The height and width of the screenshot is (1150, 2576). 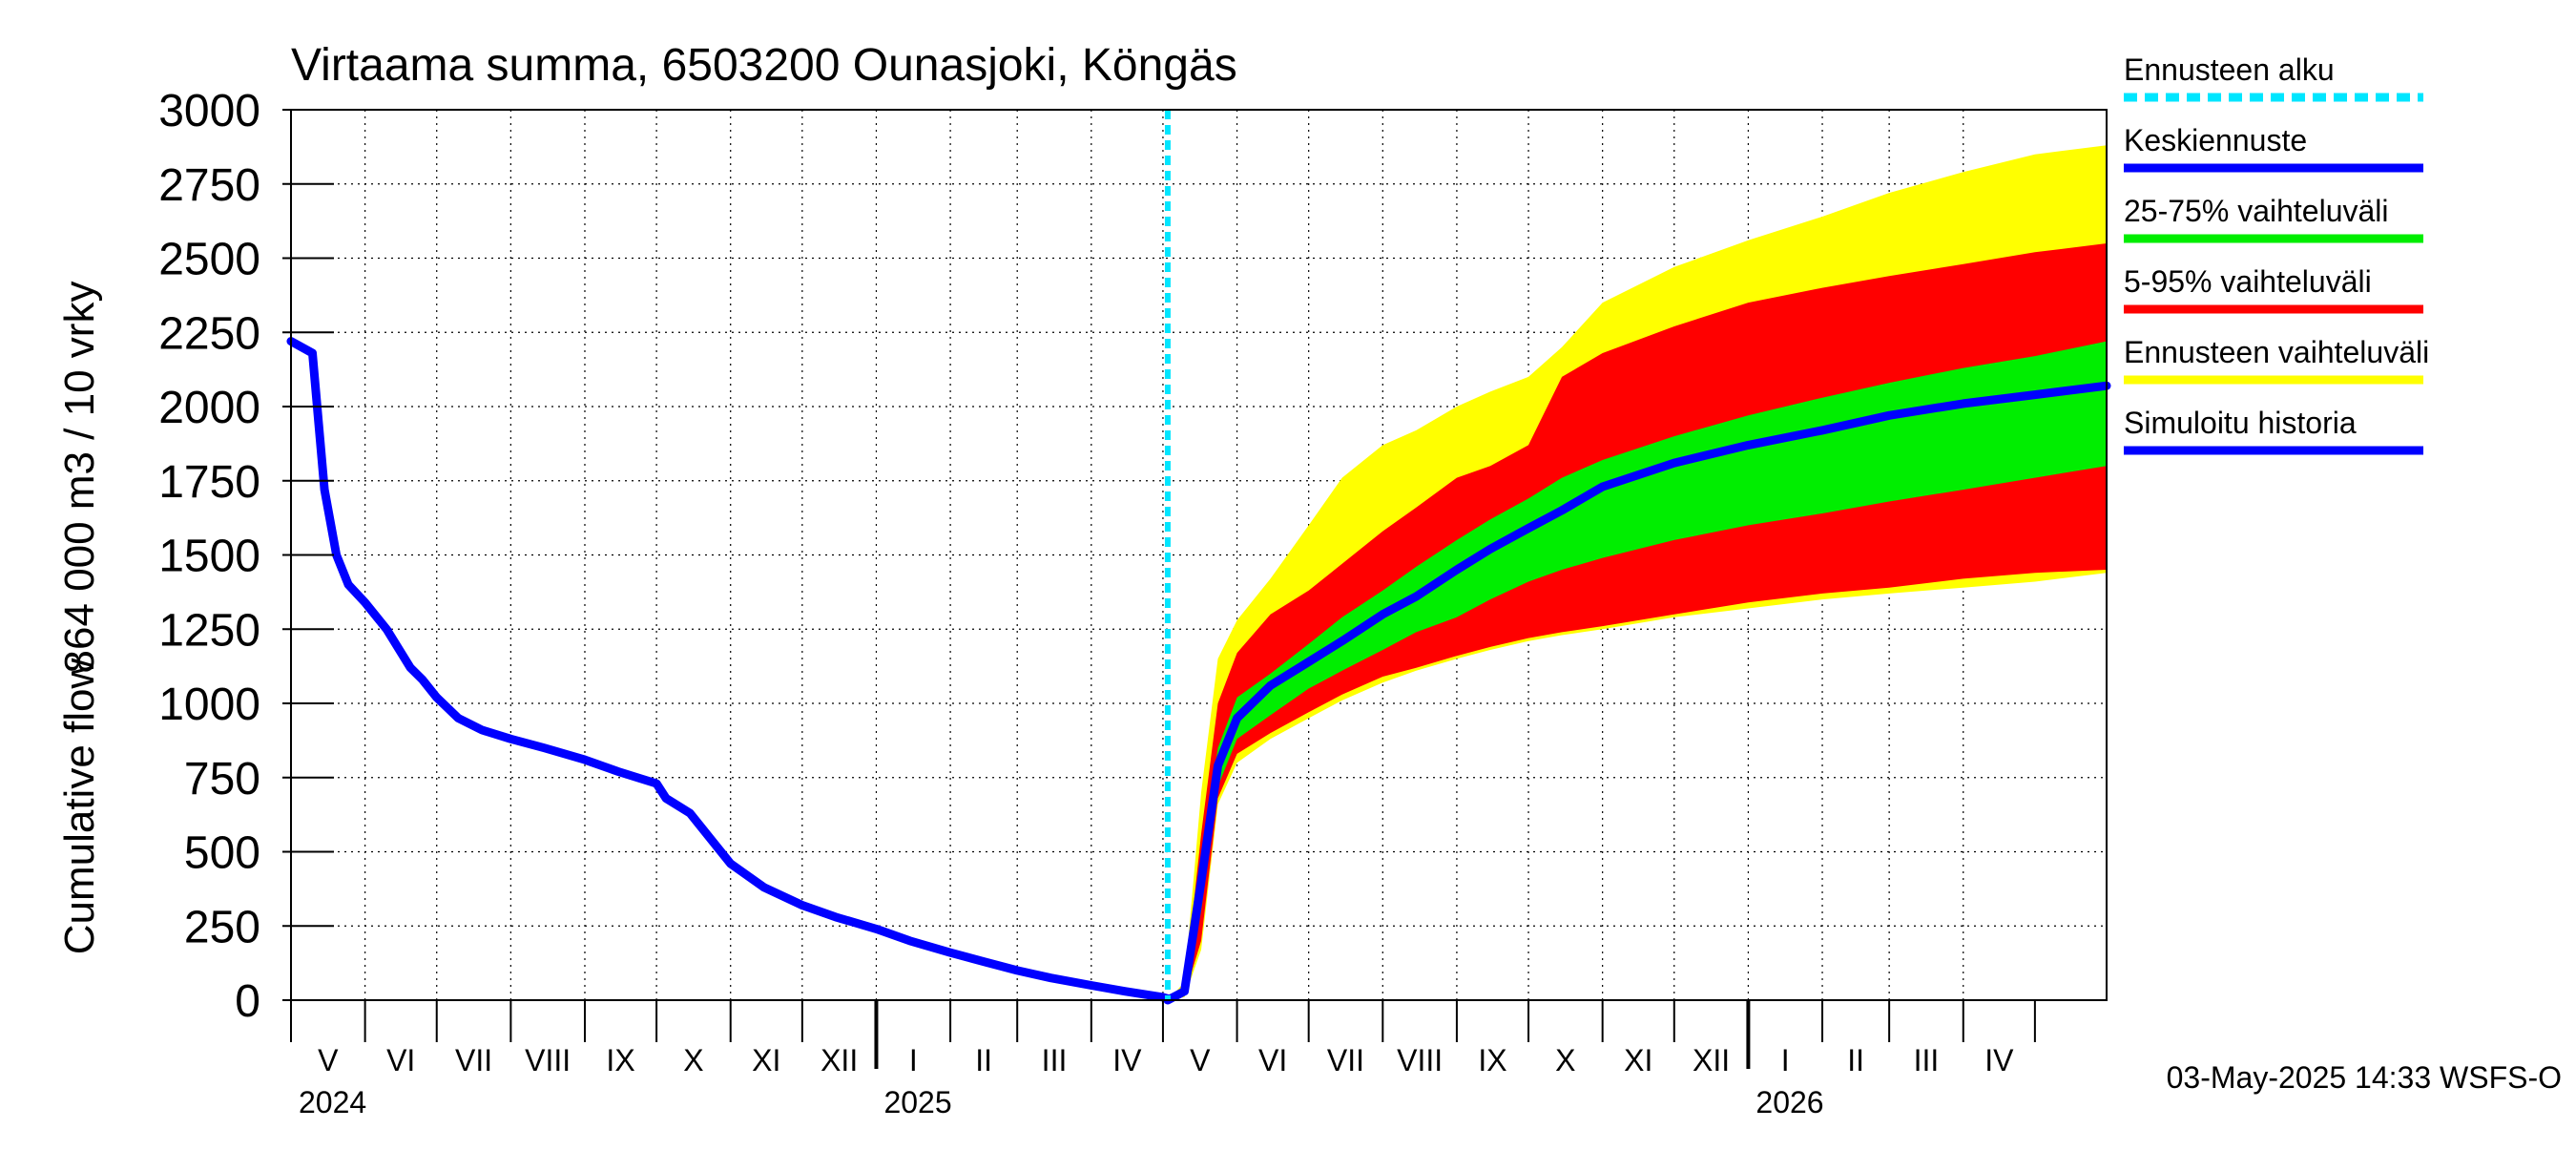 What do you see at coordinates (332, 1102) in the screenshot?
I see `x-year-label: 2024` at bounding box center [332, 1102].